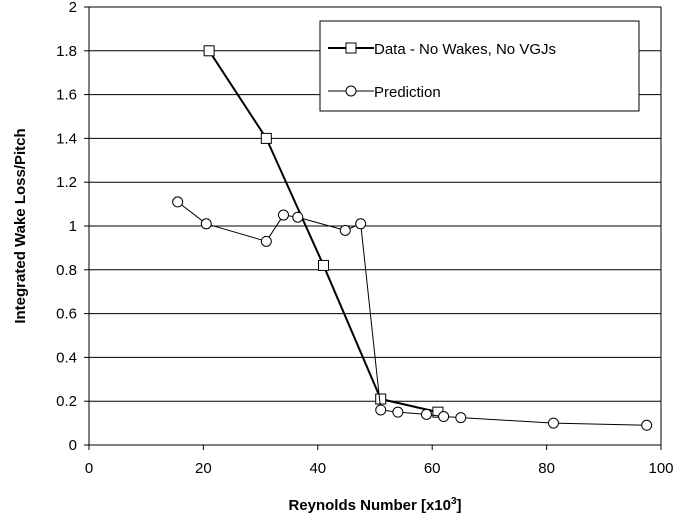 This screenshot has height=518, width=678. I want to click on y-tick-label-7: 1.4, so click(66, 138).